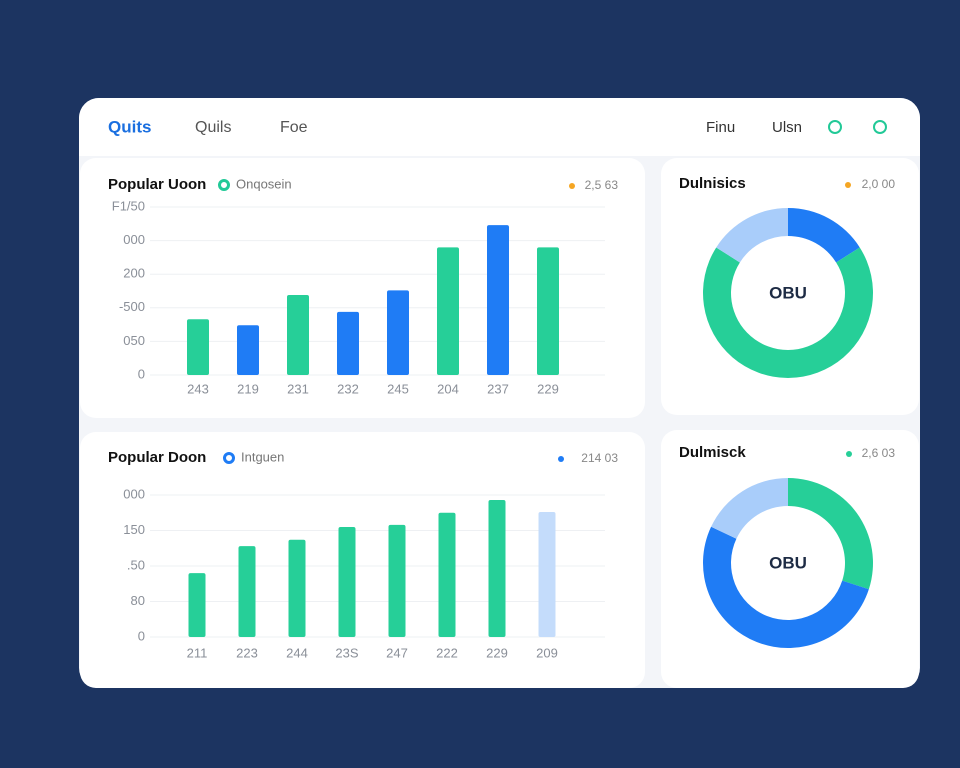 This screenshot has height=768, width=960. Describe the element at coordinates (262, 456) in the screenshot. I see `legend-label: Intguen` at that location.